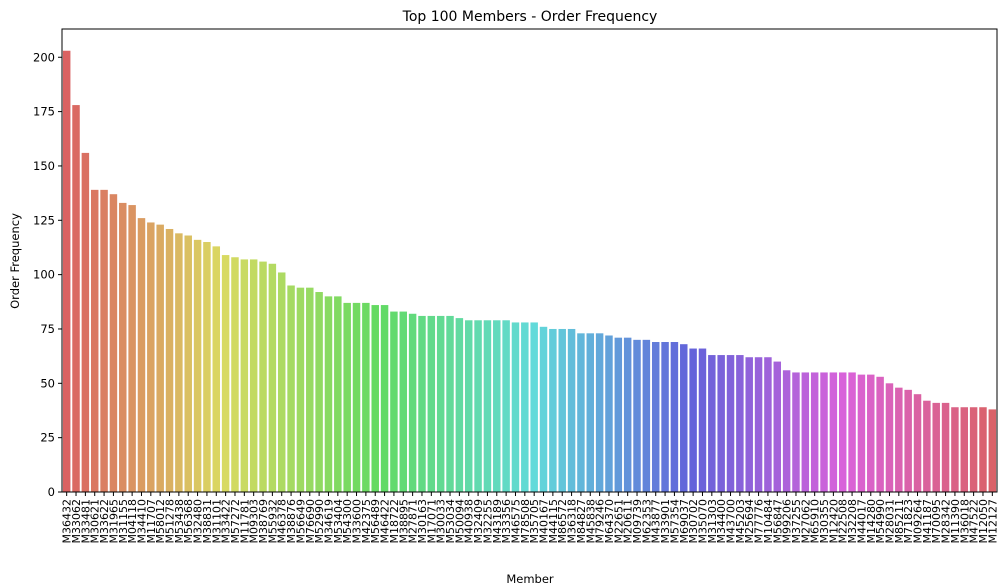 The image size is (1008, 587). I want to click on x-tick-label: M52990, so click(319, 521).